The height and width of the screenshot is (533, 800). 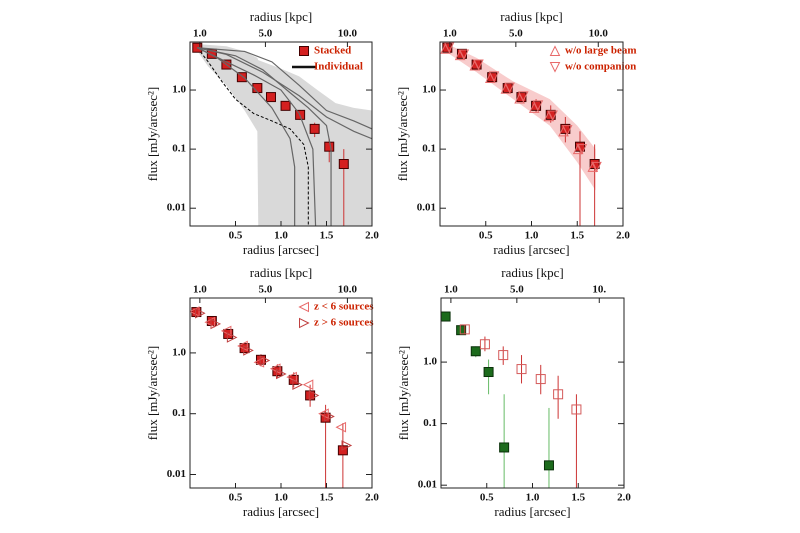 I want to click on legend-label: w/o companion, so click(x=600, y=67).